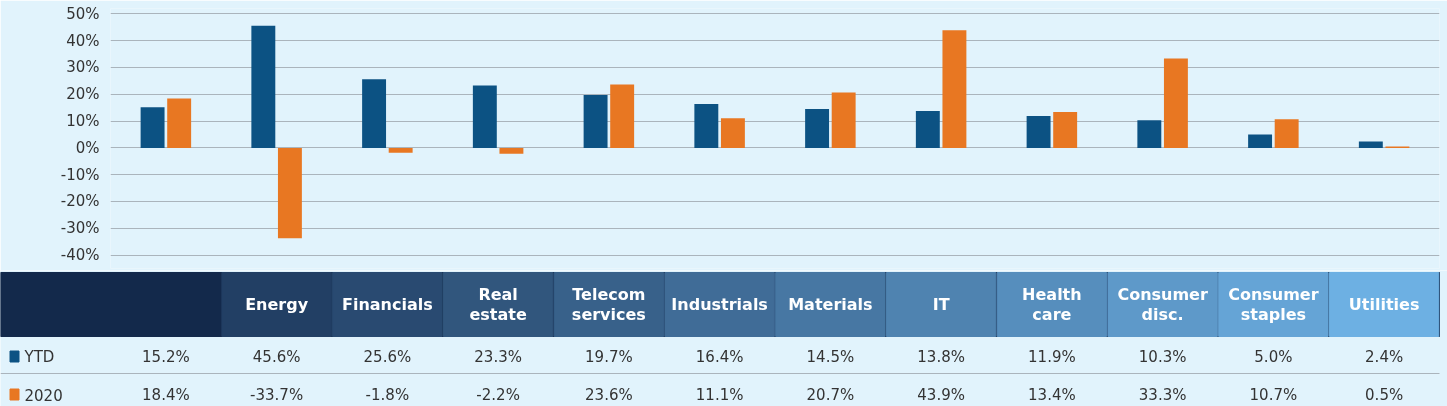  Describe the element at coordinates (83, 40) in the screenshot. I see `y-tick-label: 40%` at that location.